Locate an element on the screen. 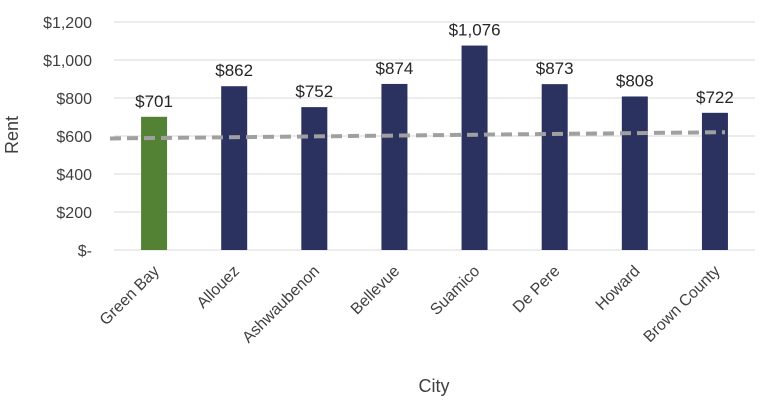  x-tick-label: Allouez is located at coordinates (218, 287).